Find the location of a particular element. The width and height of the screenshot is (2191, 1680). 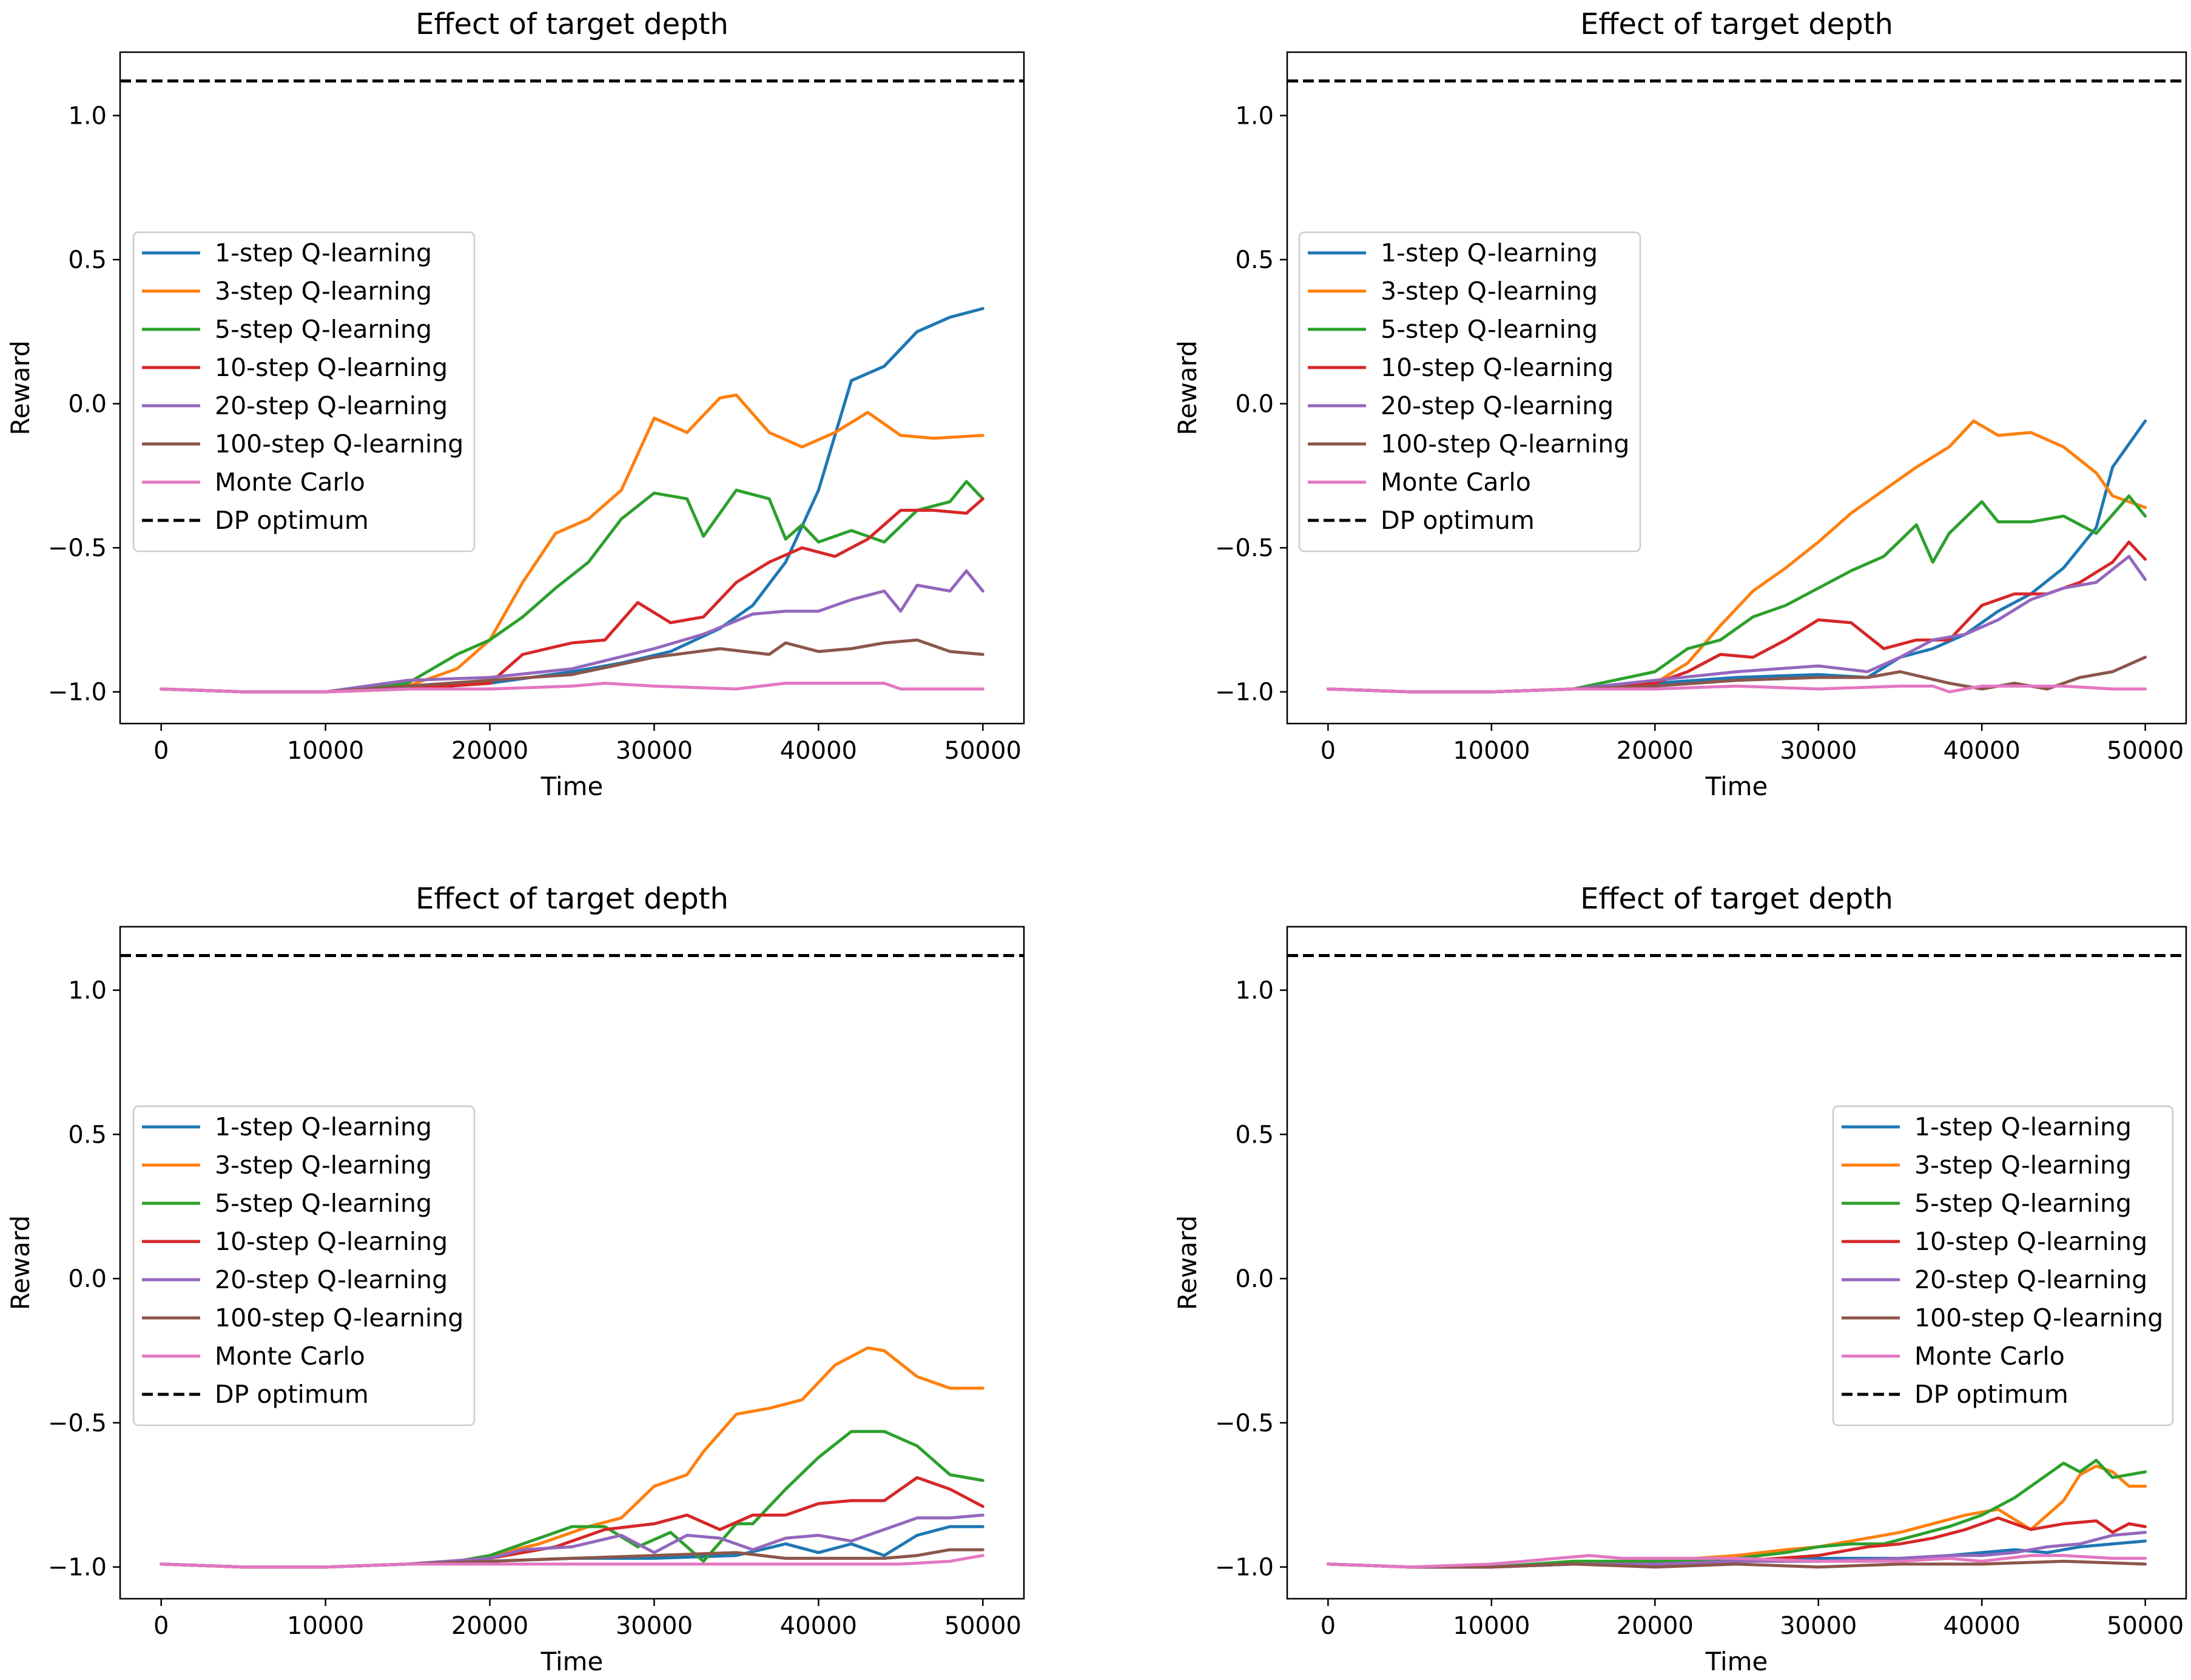

series-line-100-step-q-learning is located at coordinates (1736, 1564).